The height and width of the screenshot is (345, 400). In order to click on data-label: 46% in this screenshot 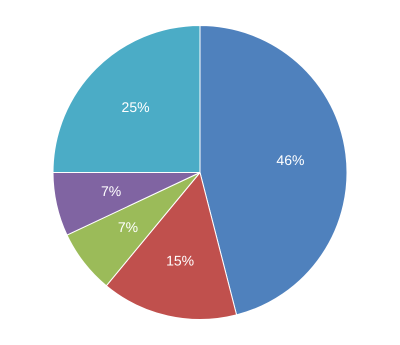, I will do `click(290, 160)`.